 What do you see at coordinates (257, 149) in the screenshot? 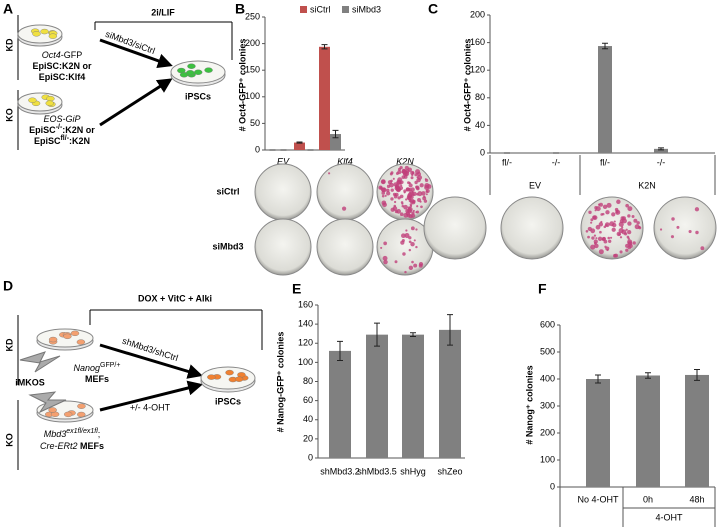
I see `y-tick-label: 0` at bounding box center [257, 149].